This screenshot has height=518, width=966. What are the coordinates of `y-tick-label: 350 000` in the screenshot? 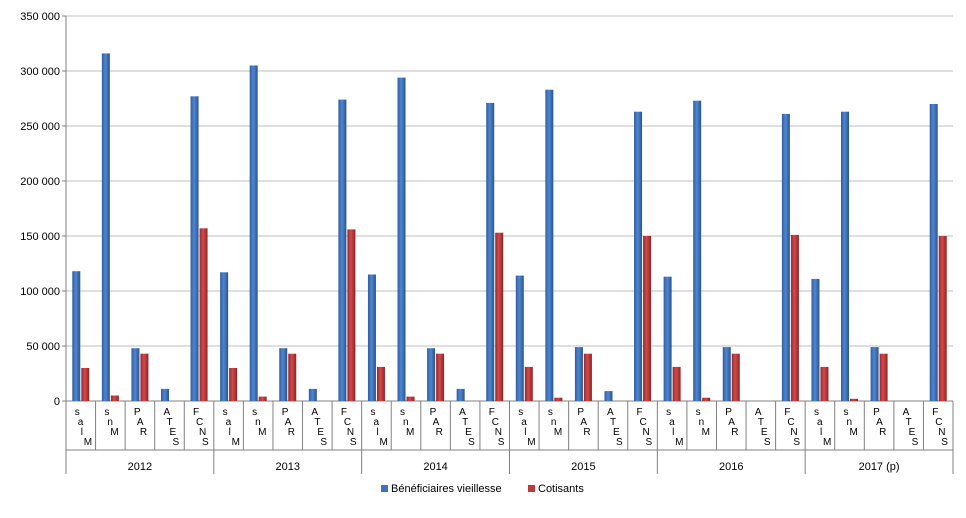 It's located at (40, 17).